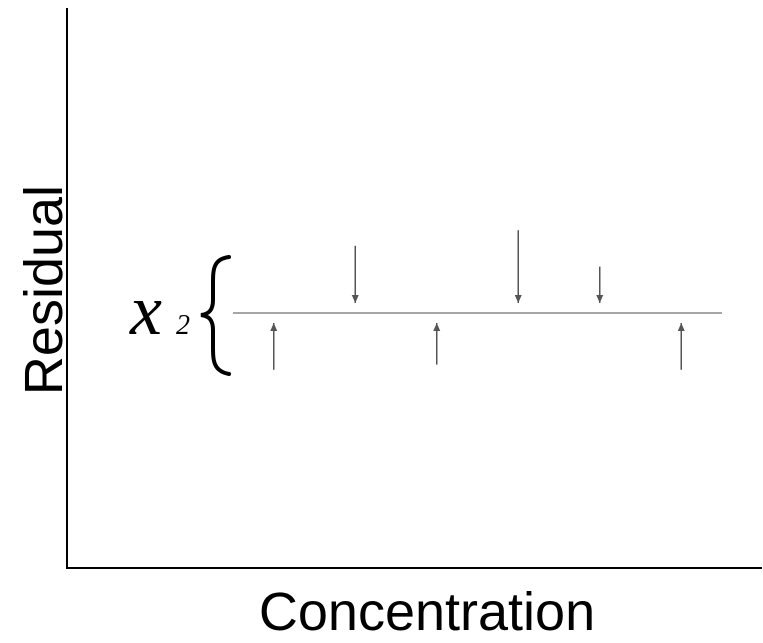 This screenshot has height=643, width=763. Describe the element at coordinates (183, 325) in the screenshot. I see `x2-subscript: 2` at that location.